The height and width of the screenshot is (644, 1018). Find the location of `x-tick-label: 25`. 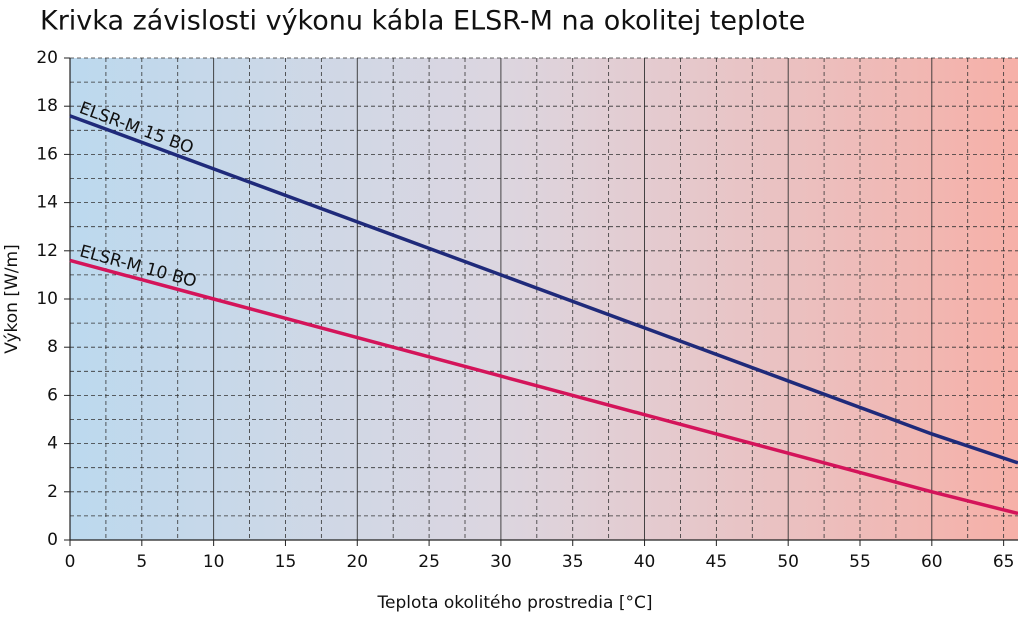

x-tick-label: 25 is located at coordinates (429, 562).